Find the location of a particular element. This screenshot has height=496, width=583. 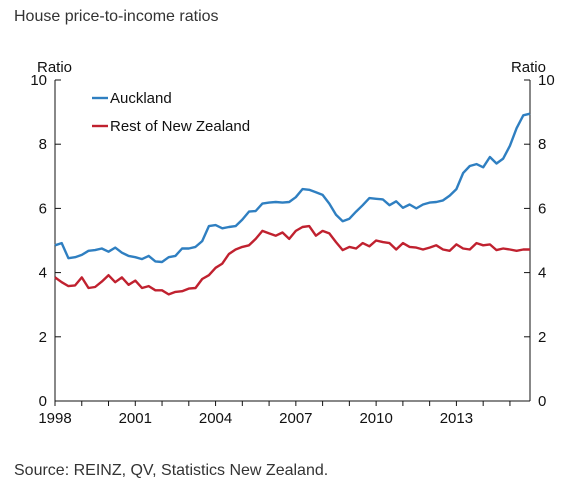

y-tick-label-right: 4 is located at coordinates (542, 273).